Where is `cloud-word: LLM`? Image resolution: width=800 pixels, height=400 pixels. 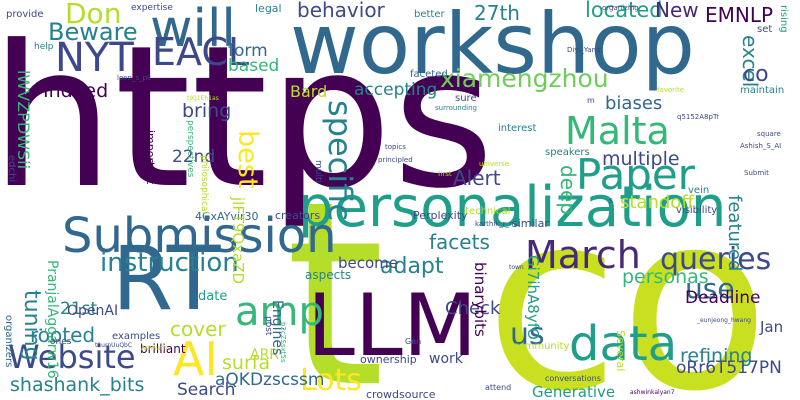 cloud-word: LLM is located at coordinates (392, 326).